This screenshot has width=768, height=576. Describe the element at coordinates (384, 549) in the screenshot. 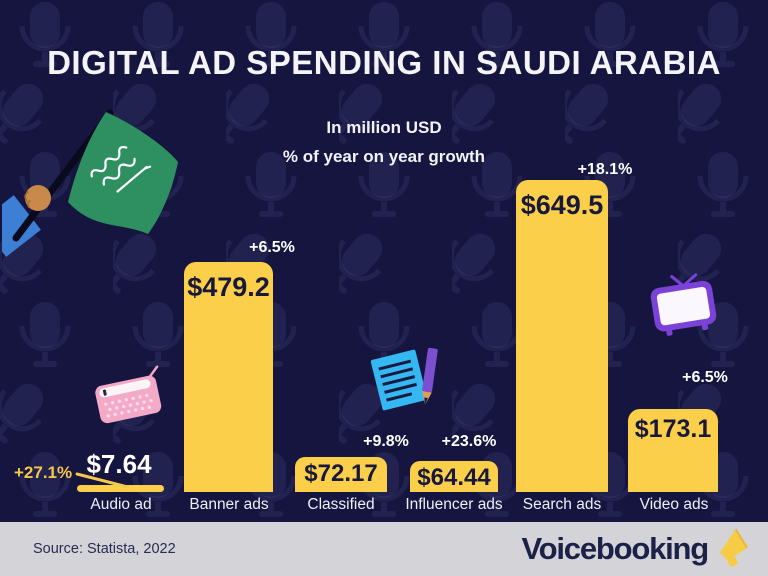

I see `footer: Source: Statista, 2022 Voicebooking` at that location.